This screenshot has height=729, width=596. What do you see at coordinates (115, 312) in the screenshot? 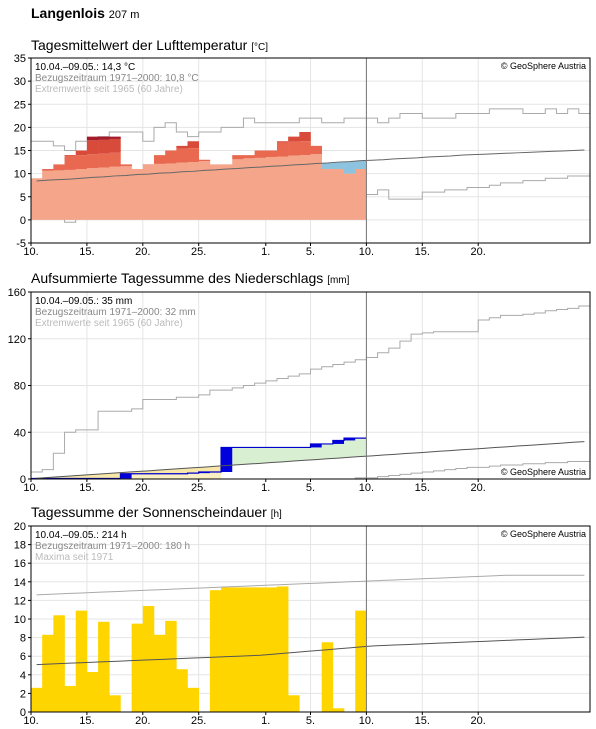
I see `info-line: Bezugszeitraum 1971–2000: 32 mm` at bounding box center [115, 312].